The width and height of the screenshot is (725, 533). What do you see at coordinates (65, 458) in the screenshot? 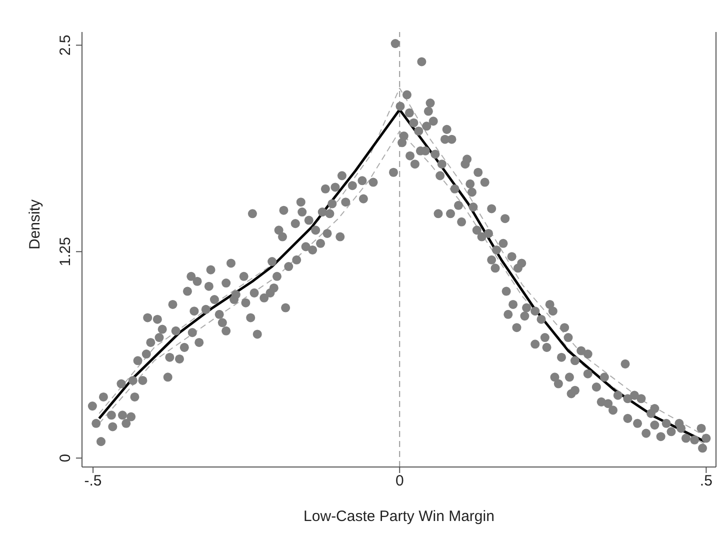
I see `y-tick-label: 0` at bounding box center [65, 458].